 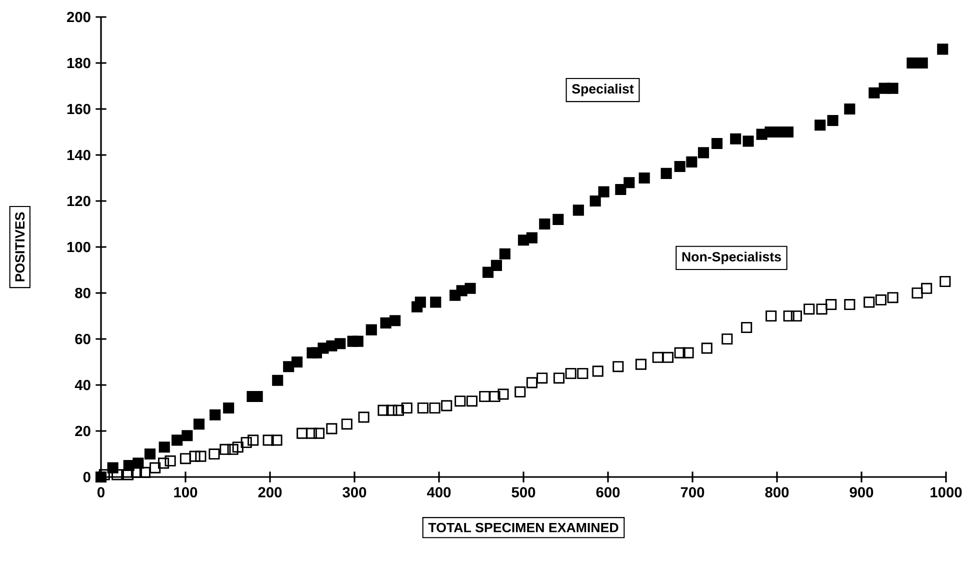 What do you see at coordinates (82, 431) in the screenshot?
I see `y-tick-label: 20` at bounding box center [82, 431].